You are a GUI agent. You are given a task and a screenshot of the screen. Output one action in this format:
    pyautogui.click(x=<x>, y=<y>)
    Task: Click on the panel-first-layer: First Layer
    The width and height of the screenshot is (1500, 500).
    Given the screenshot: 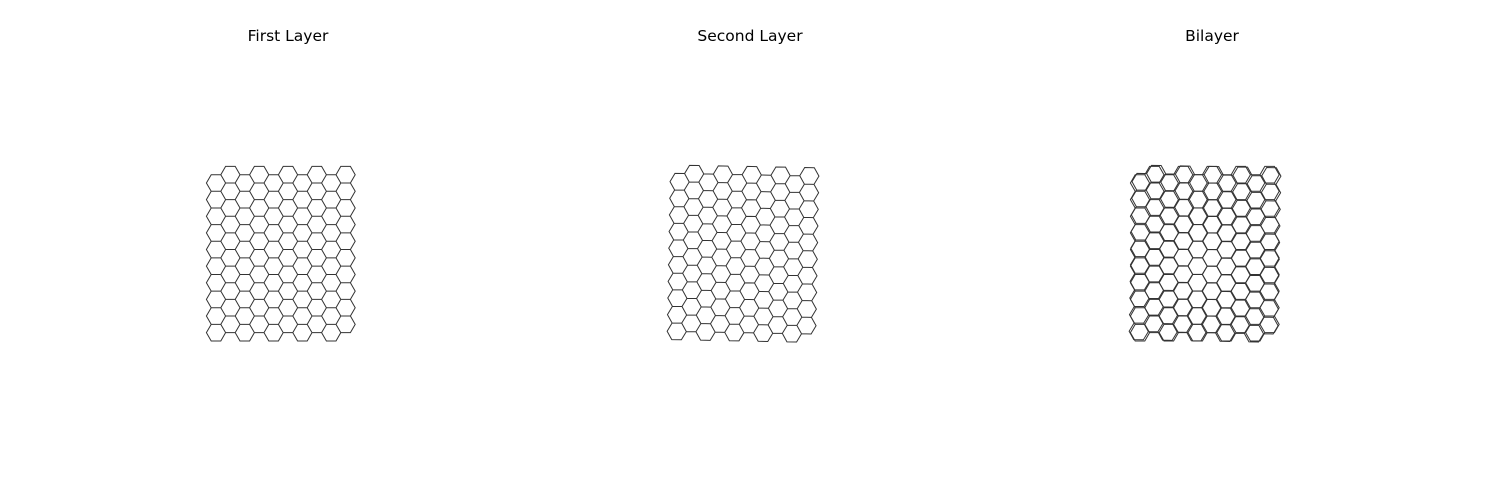 What is the action you would take?
    pyautogui.click(x=288, y=250)
    